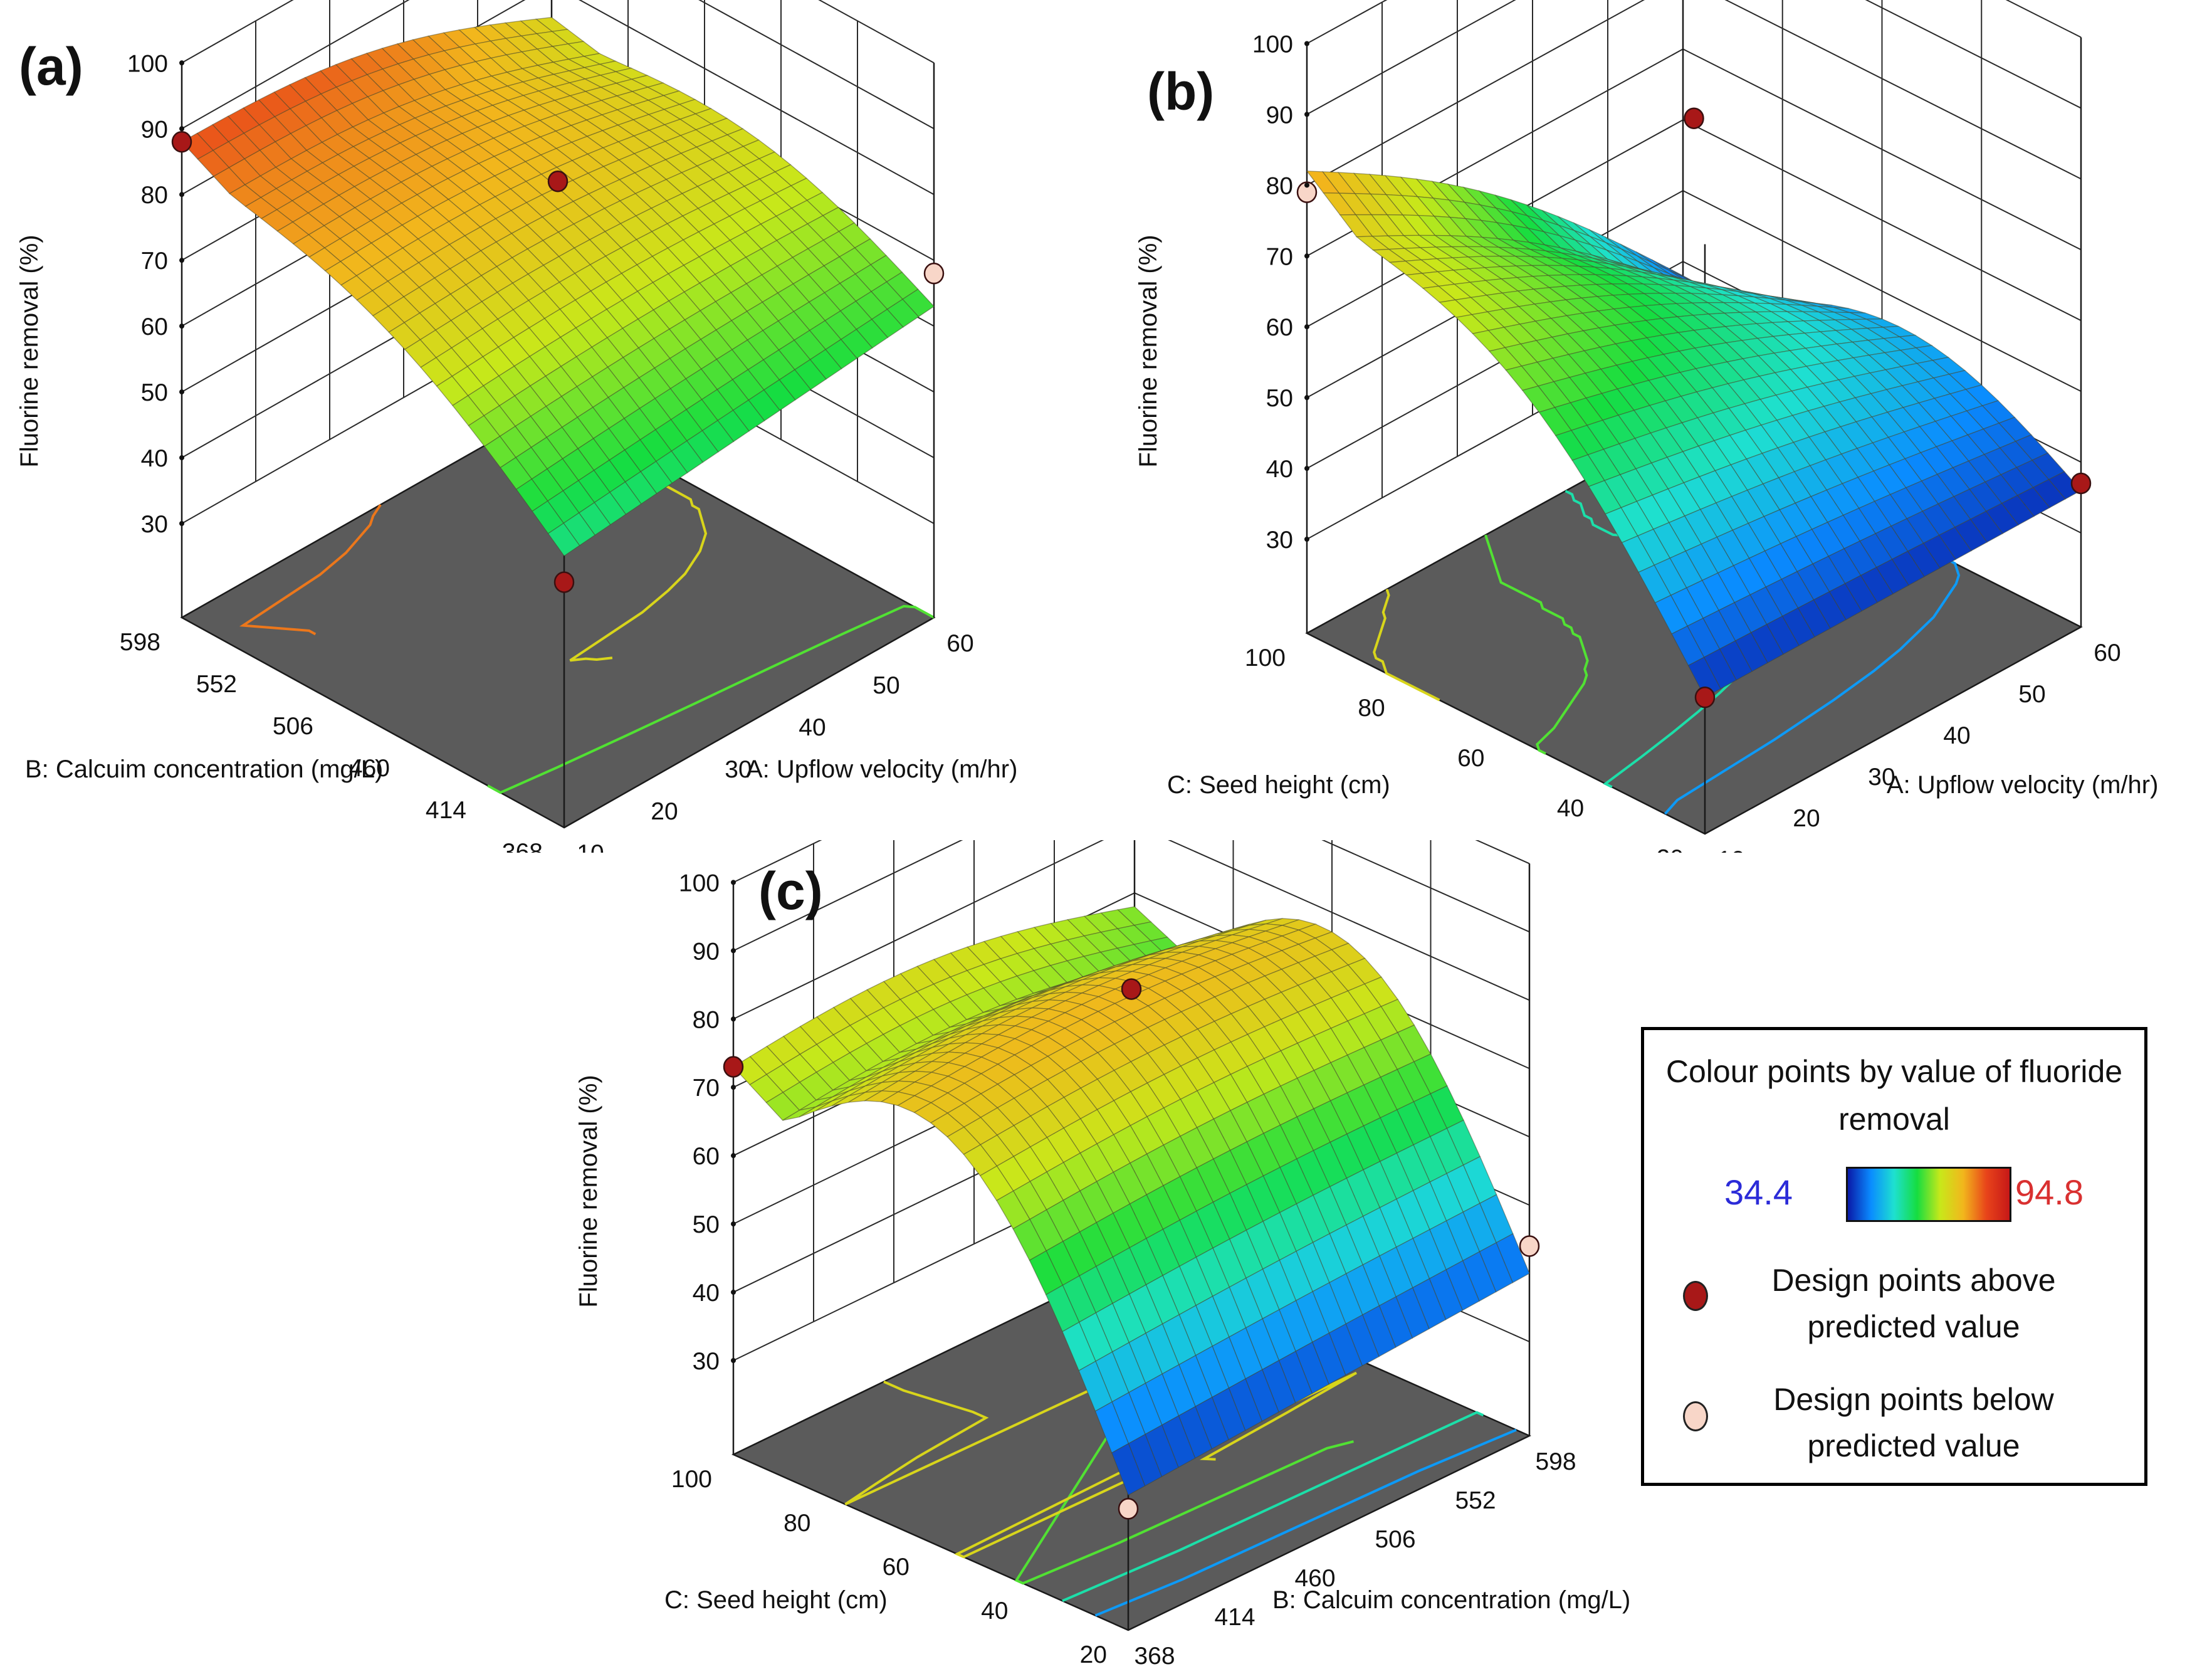 The image size is (2212, 1669). I want to click on y-tick-label: 598, so click(140, 642).